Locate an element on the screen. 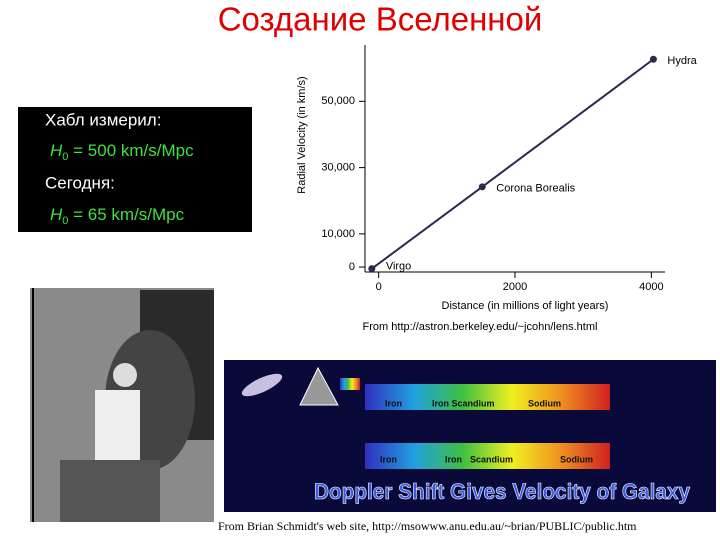  box-formula: H0 = 500 km/s/Mpc is located at coordinates (122, 151).